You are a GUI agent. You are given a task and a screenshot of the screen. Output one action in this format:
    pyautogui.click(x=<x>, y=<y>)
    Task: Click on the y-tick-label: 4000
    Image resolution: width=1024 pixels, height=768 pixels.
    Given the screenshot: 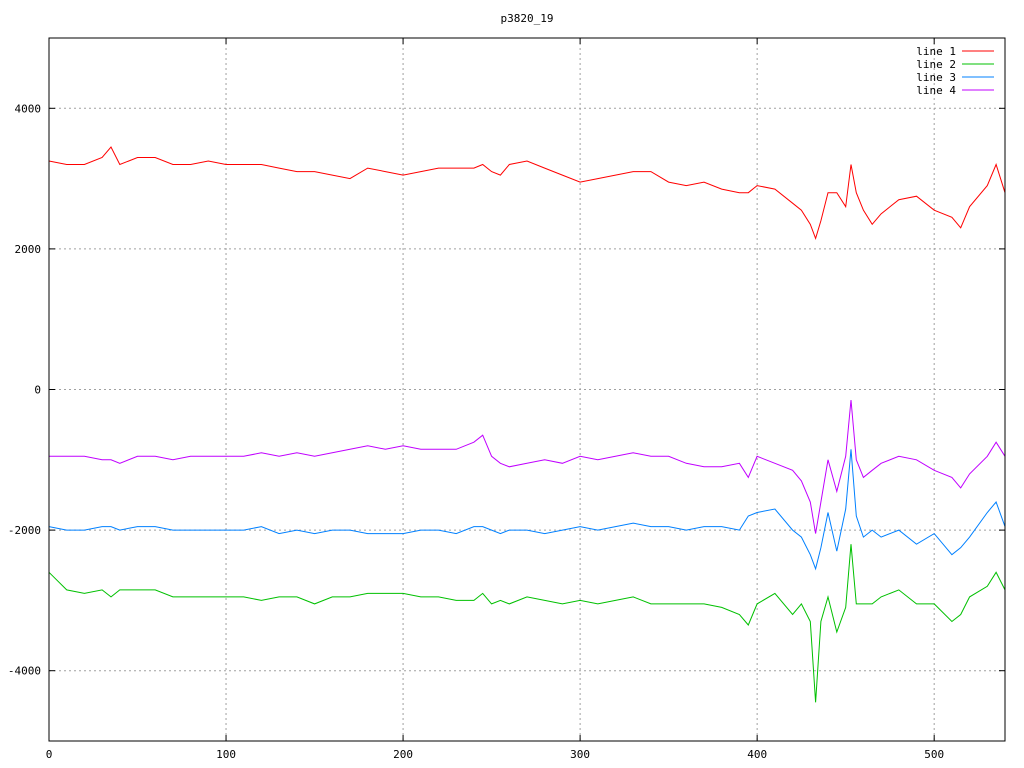 What is the action you would take?
    pyautogui.click(x=28, y=108)
    